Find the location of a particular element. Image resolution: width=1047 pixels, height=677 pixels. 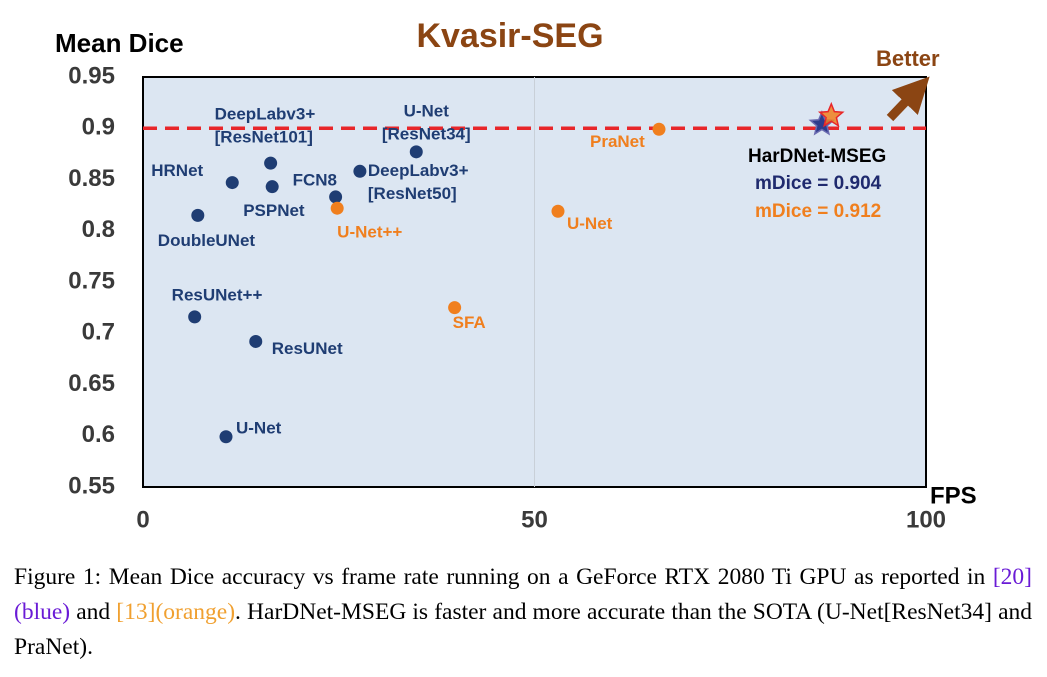

annotation: mDice = 0.904 is located at coordinates (818, 183).